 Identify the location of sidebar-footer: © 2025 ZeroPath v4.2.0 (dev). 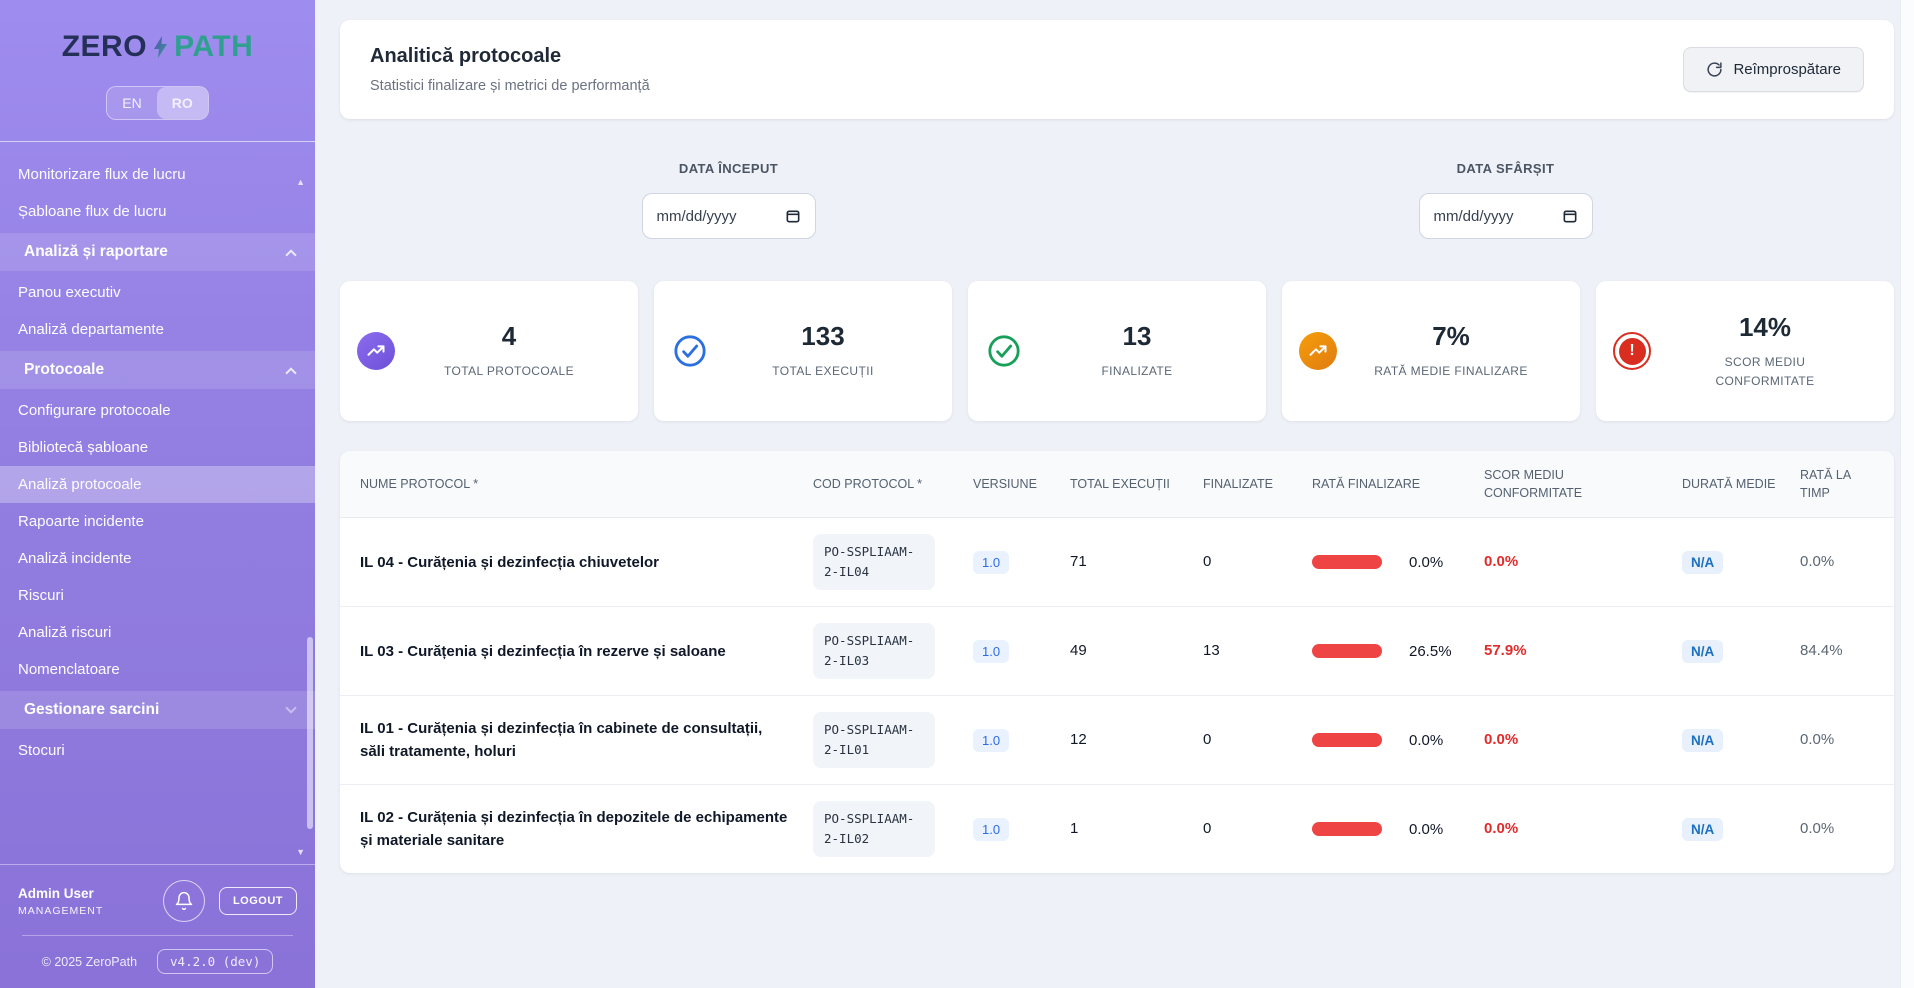
(157, 954).